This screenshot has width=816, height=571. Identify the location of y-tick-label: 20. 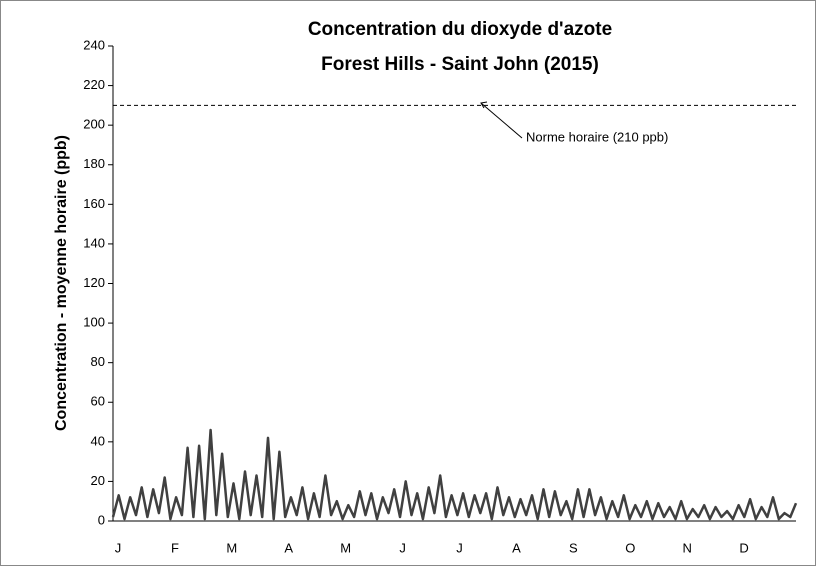
(98, 480).